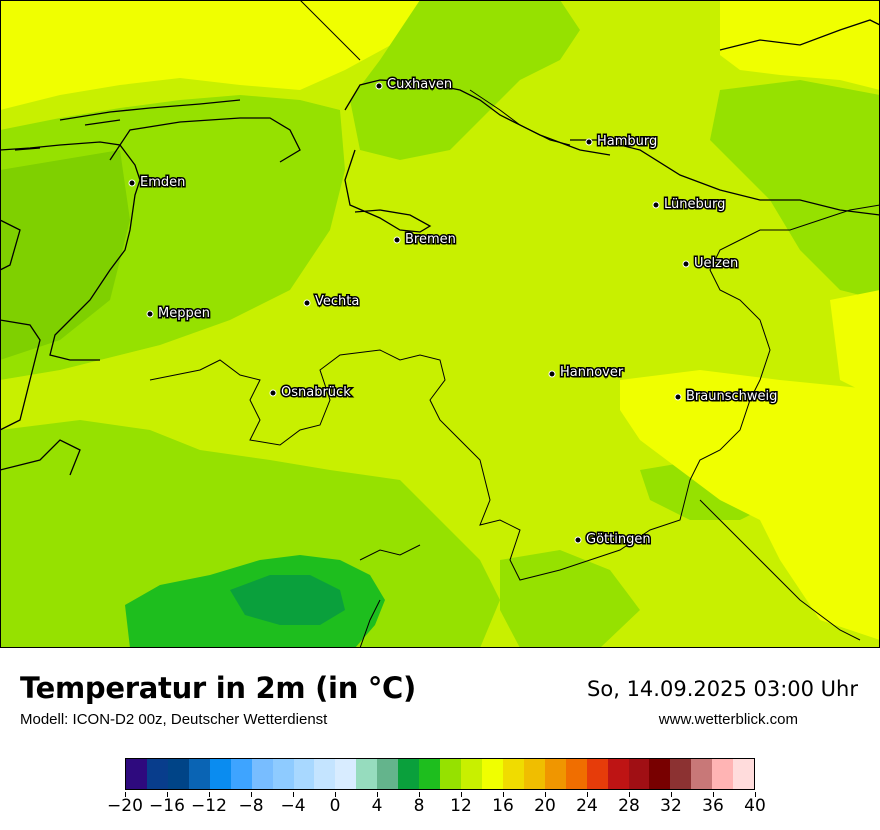 Image resolution: width=880 pixels, height=830 pixels. What do you see at coordinates (520, 117) in the screenshot?
I see `elbe-river` at bounding box center [520, 117].